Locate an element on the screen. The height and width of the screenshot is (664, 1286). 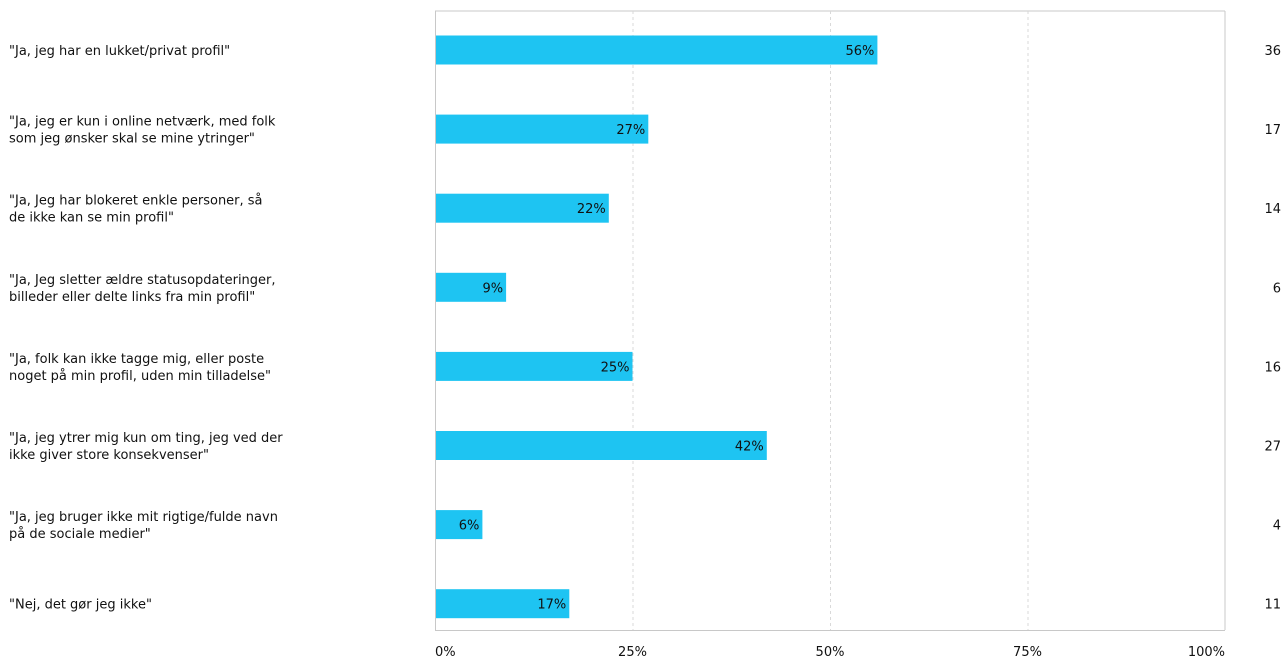
x-tick-label: 25% is located at coordinates (632, 652).